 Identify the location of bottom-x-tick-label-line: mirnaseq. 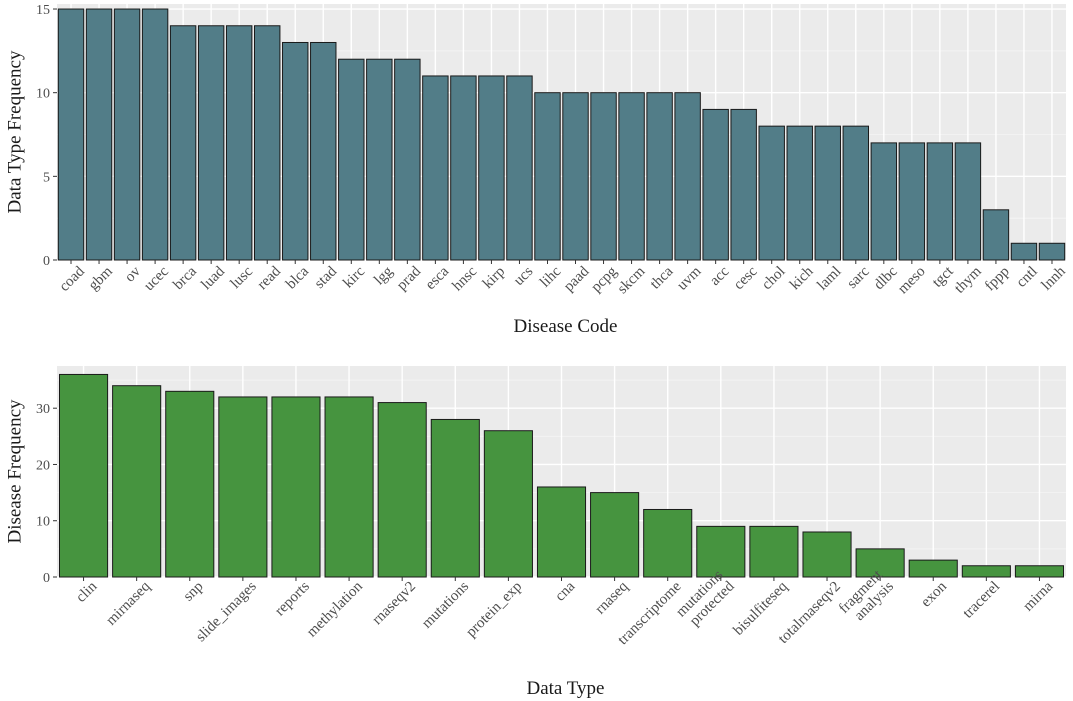
(128, 603).